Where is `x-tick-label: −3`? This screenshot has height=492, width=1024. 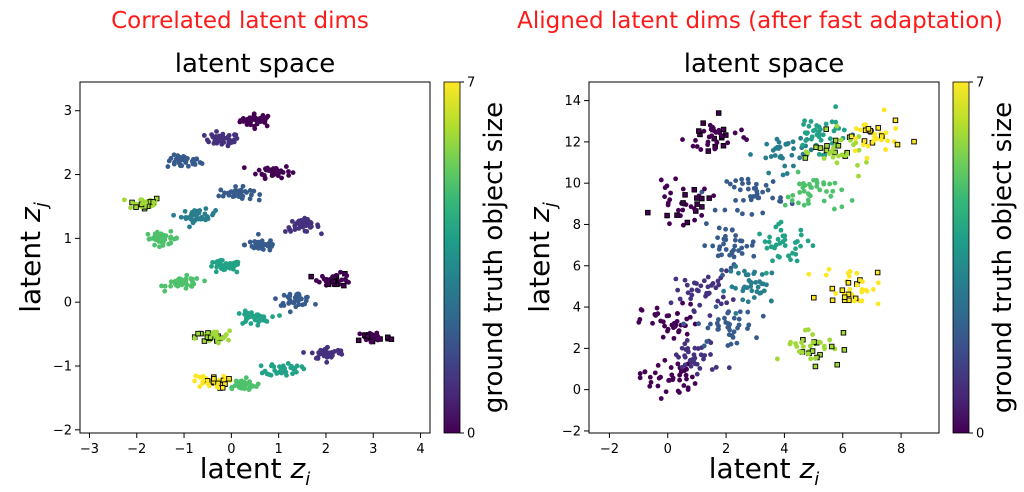
x-tick-label: −3 is located at coordinates (89, 449).